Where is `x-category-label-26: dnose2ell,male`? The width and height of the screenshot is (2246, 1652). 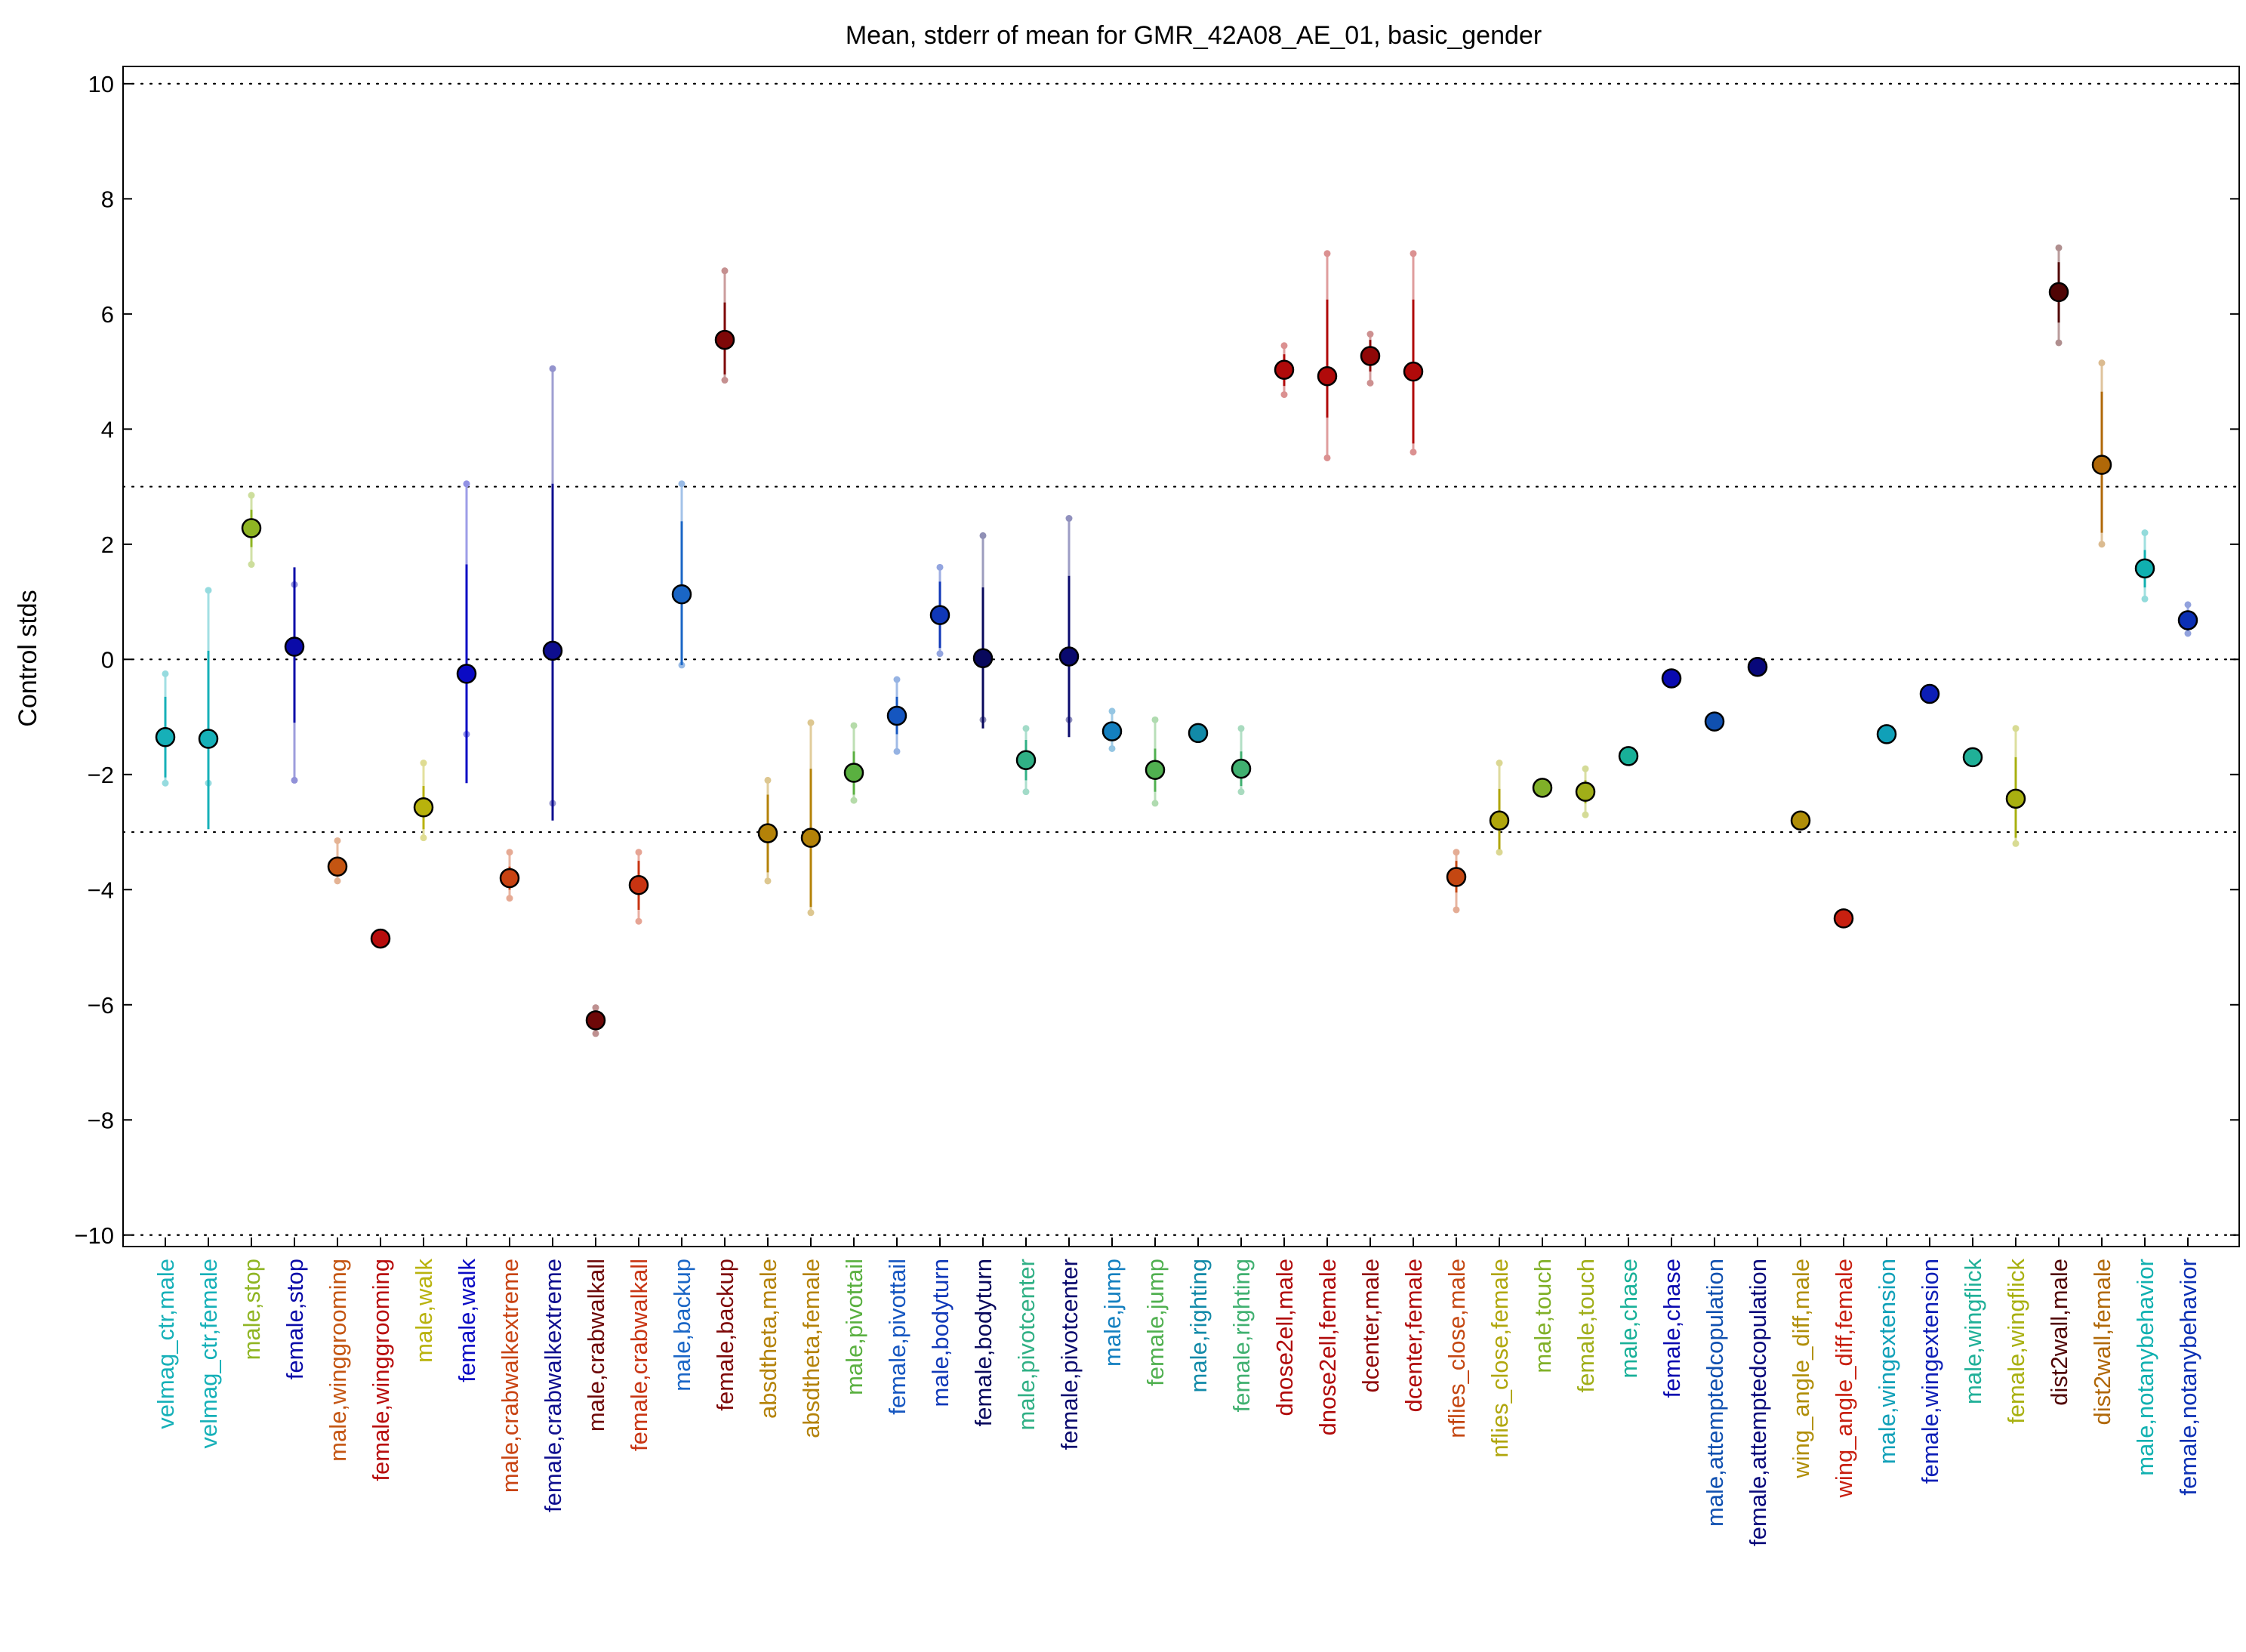 x-category-label-26: dnose2ell,male is located at coordinates (1284, 1337).